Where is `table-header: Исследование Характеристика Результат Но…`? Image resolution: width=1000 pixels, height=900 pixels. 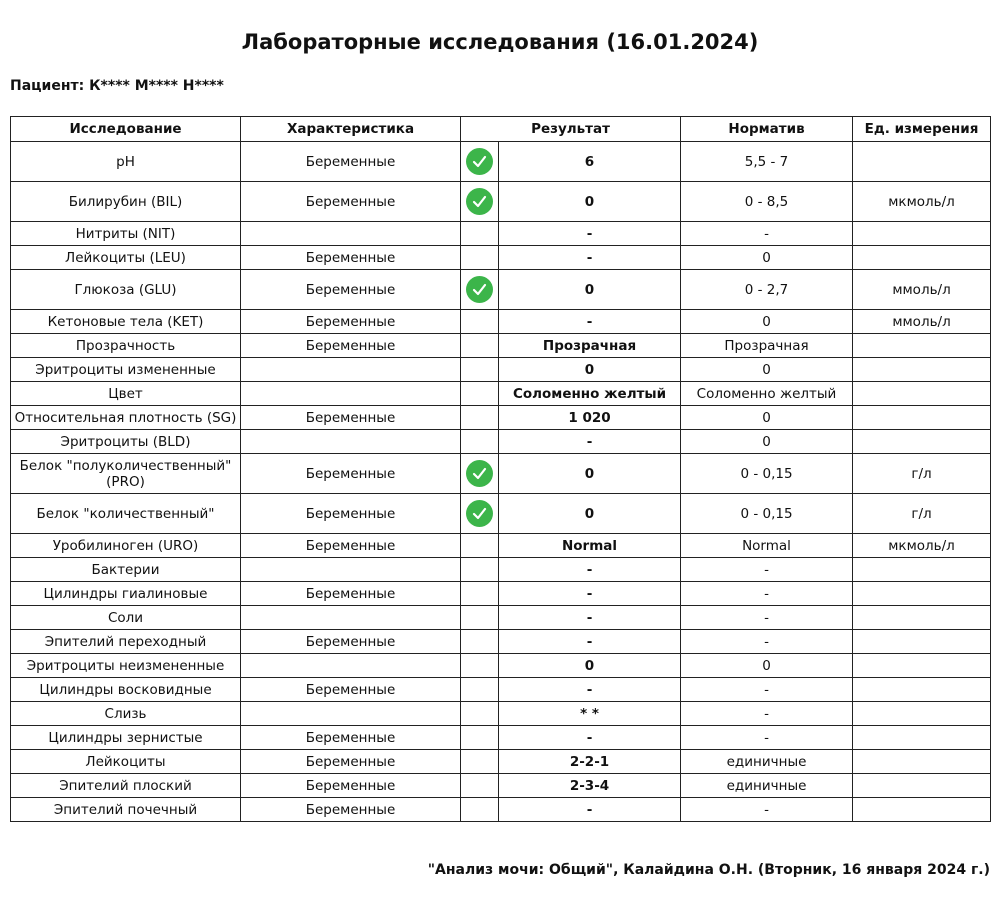
table-header: Исследование Характеристика Результат Но… is located at coordinates (501, 129).